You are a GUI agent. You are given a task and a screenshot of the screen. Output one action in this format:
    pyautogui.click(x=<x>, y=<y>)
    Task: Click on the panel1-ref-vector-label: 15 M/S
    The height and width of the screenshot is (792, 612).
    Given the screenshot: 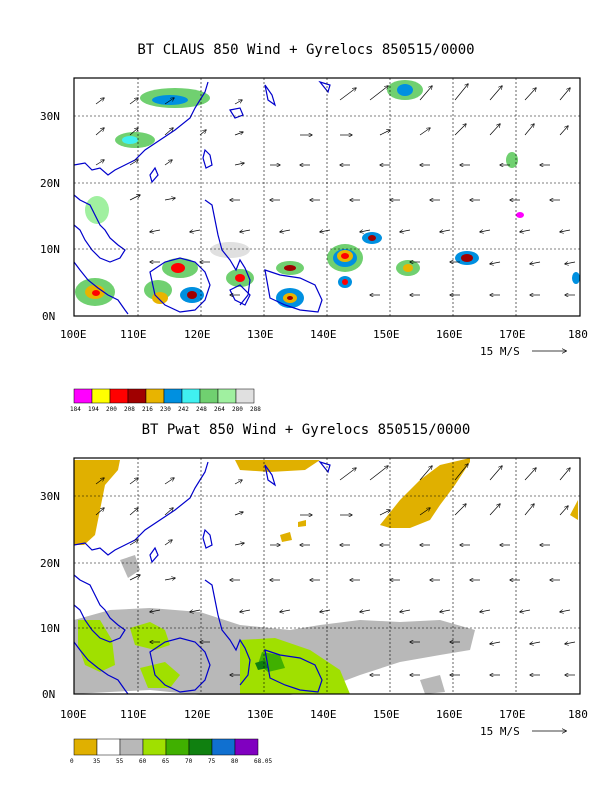 What is the action you would take?
    pyautogui.click(x=500, y=351)
    